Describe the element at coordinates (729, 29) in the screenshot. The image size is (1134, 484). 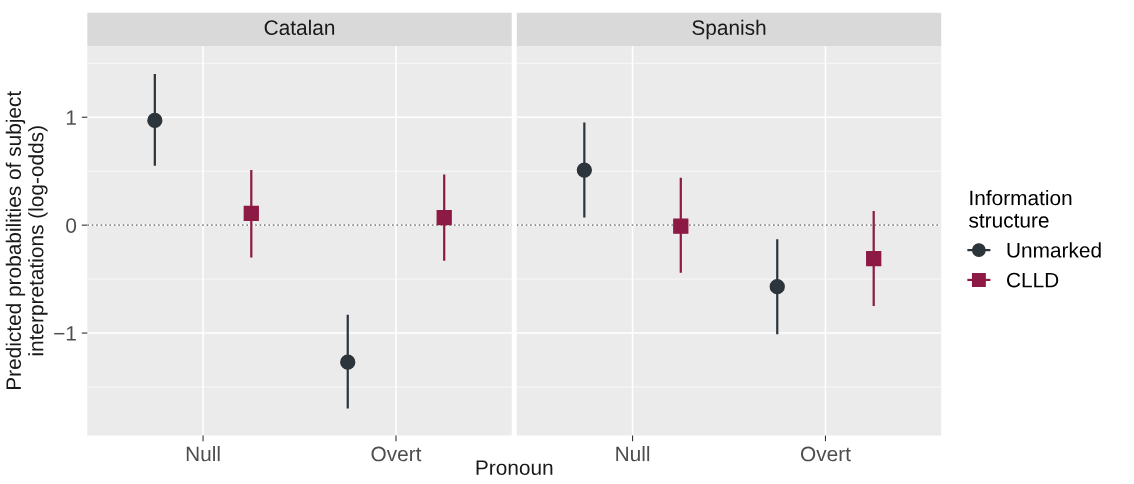
I see `chart-title: Spanish` at that location.